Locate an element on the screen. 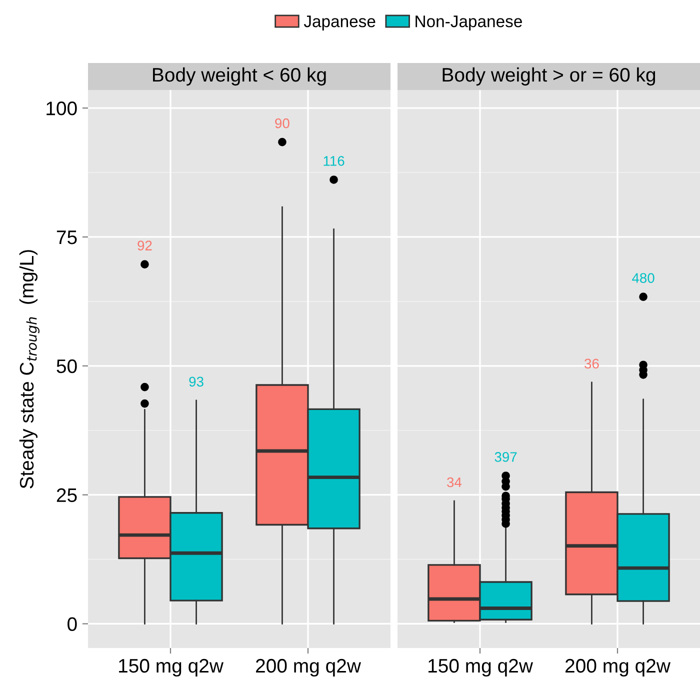  legend-label: Non-Japanese is located at coordinates (469, 23).